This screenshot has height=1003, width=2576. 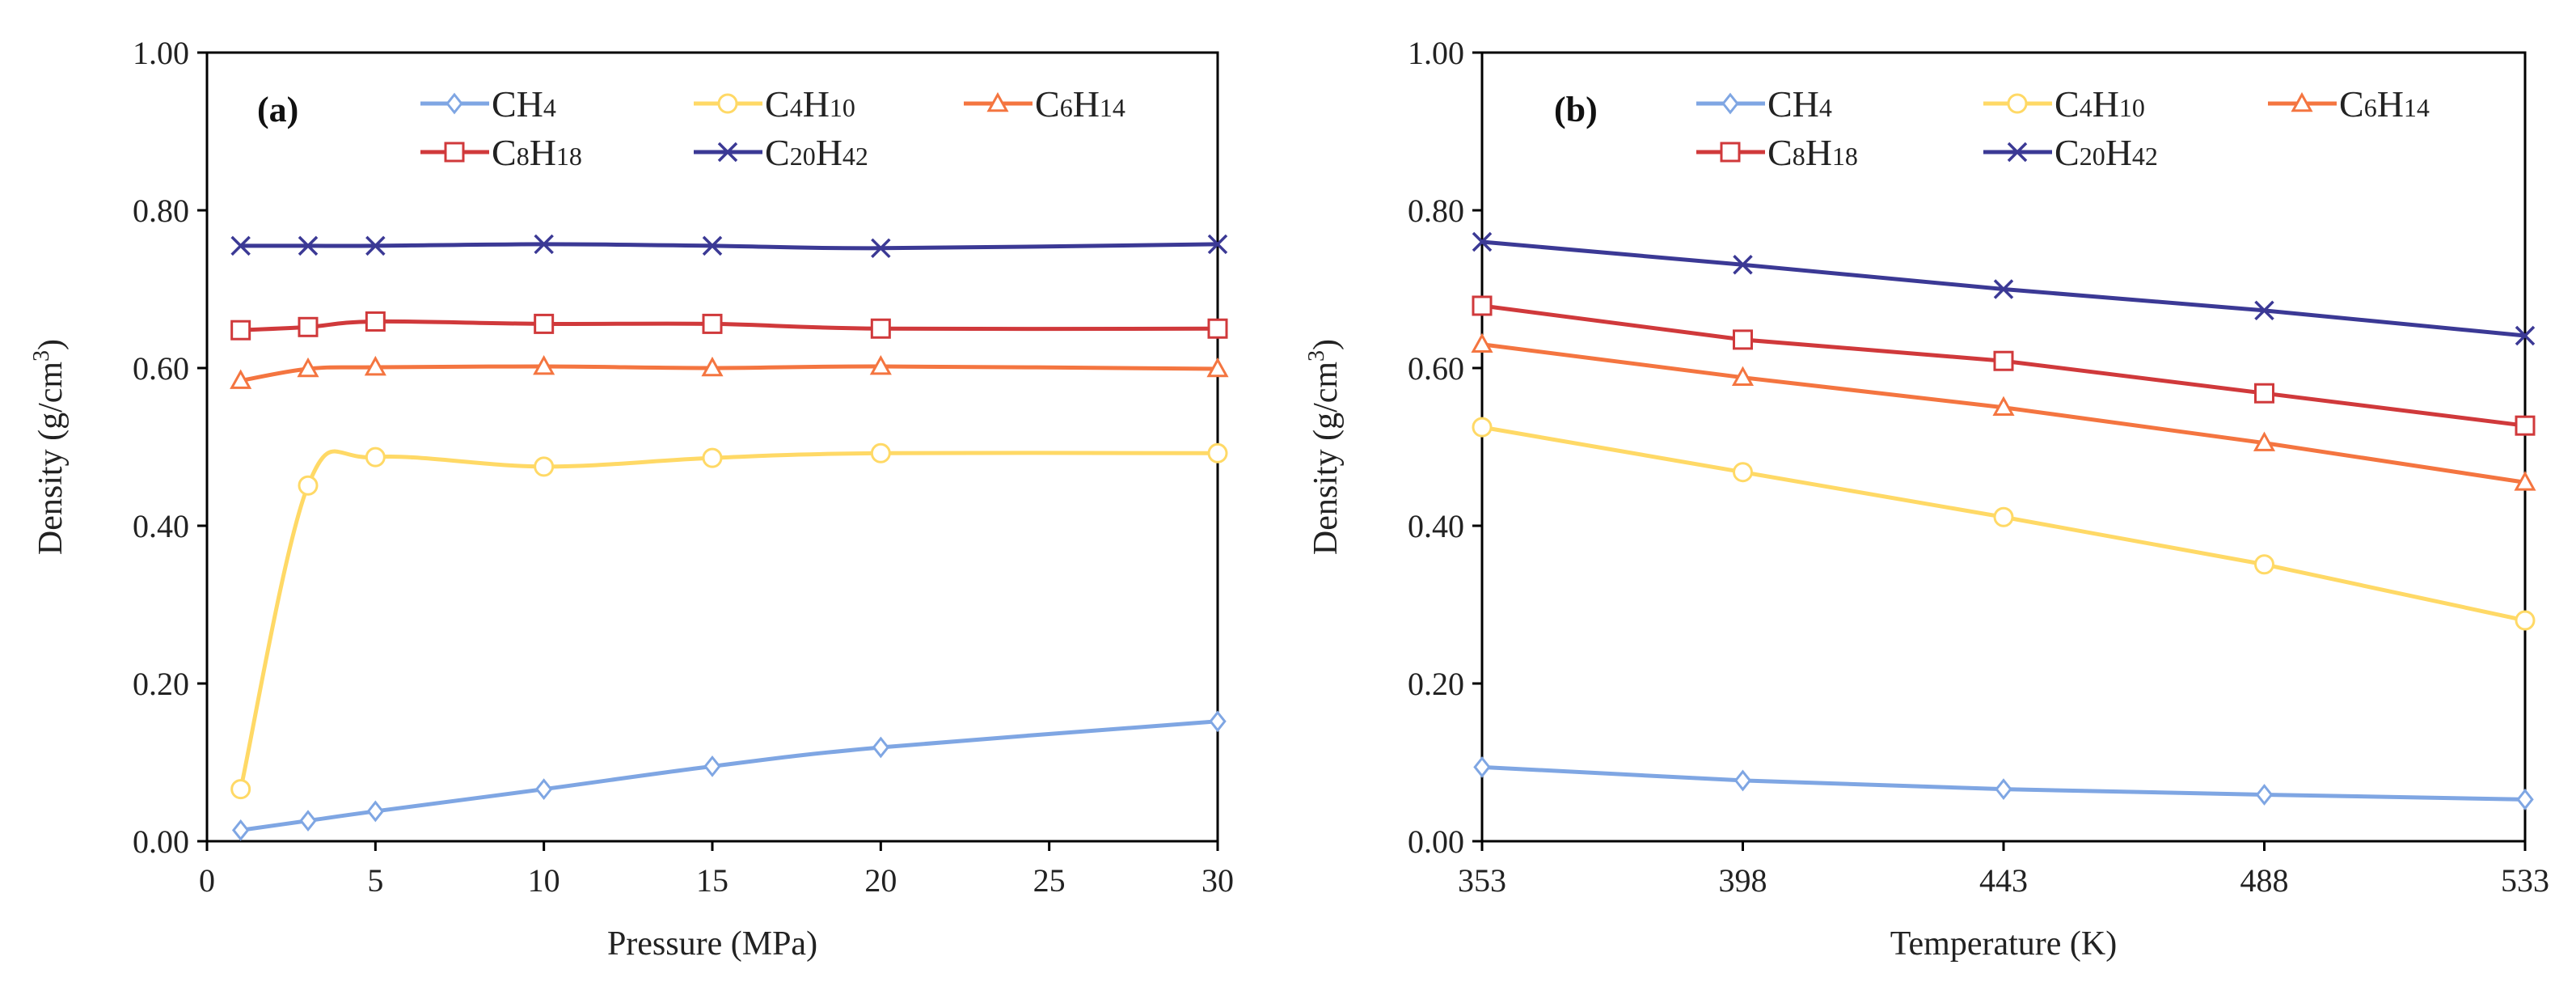 I want to click on x-tick-label: 533, so click(x=2525, y=880).